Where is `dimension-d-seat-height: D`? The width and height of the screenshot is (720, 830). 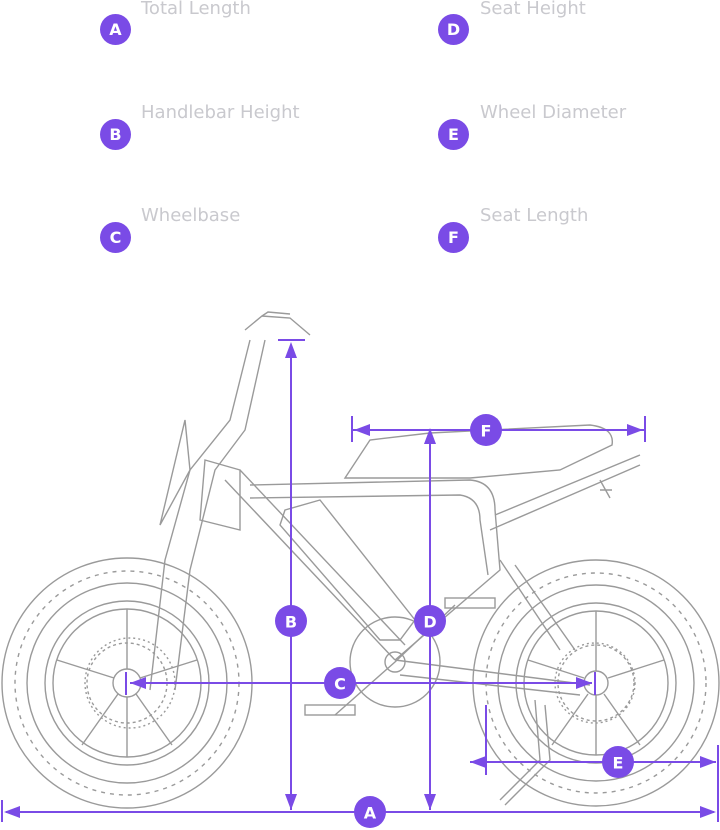
dimension-d-seat-height: D is located at coordinates (430, 619).